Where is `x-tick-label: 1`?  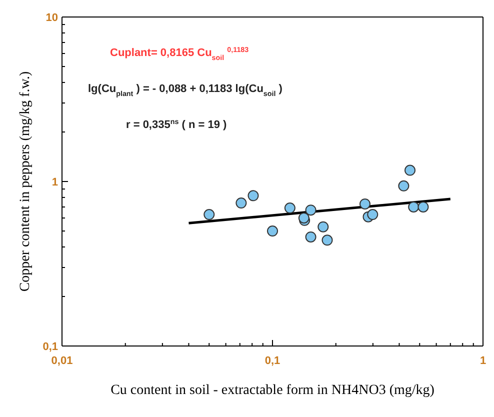
x-tick-label: 1 is located at coordinates (483, 361).